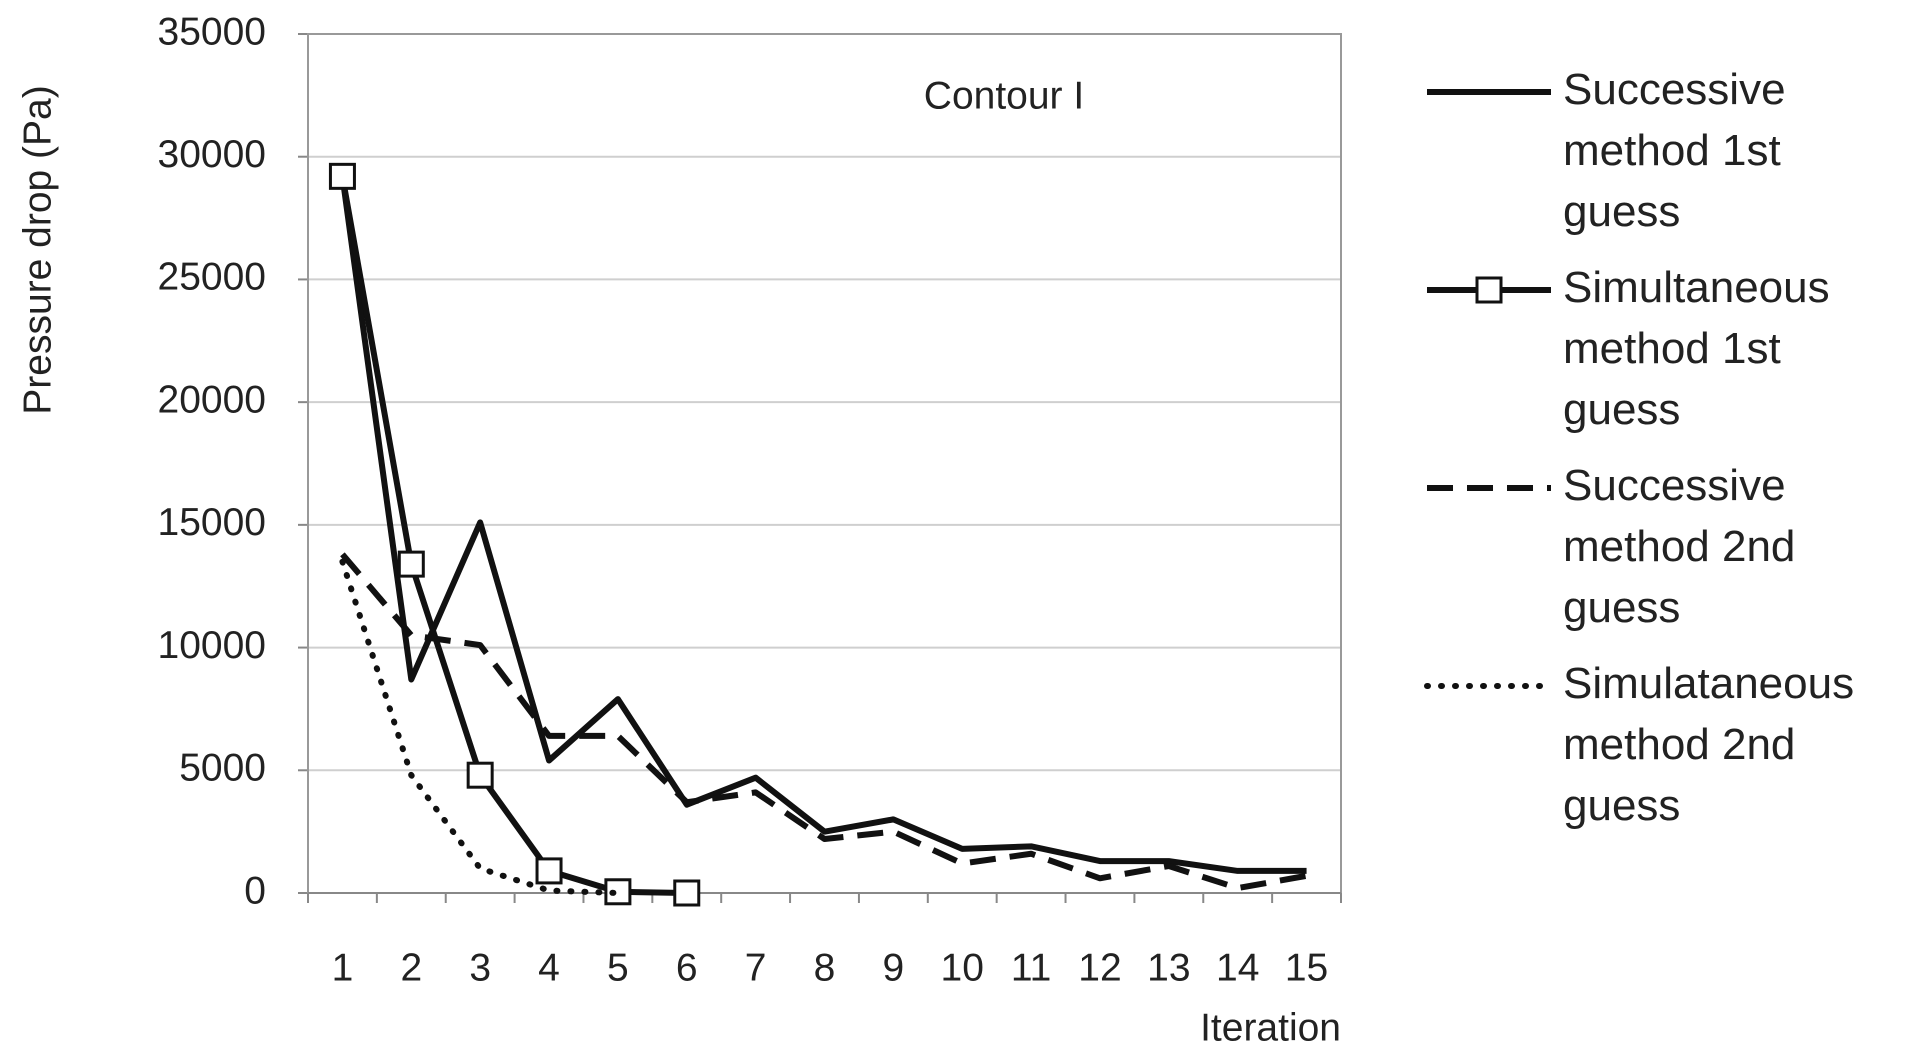 The image size is (1915, 1052). Describe the element at coordinates (1237, 967) in the screenshot. I see `x-tick-label: 14` at that location.